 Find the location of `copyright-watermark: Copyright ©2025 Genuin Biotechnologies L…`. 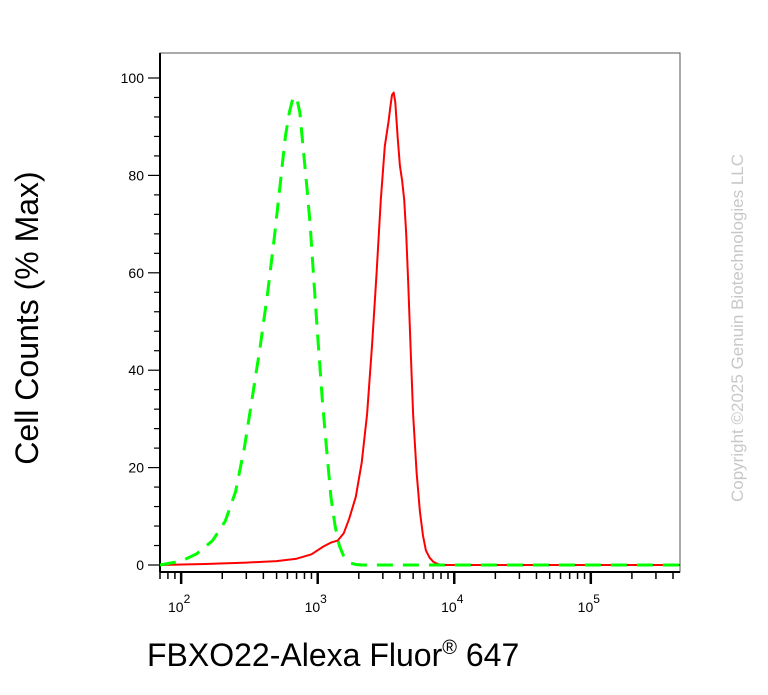

copyright-watermark: Copyright ©2025 Genuin Biotechnologies L… is located at coordinates (737, 328).